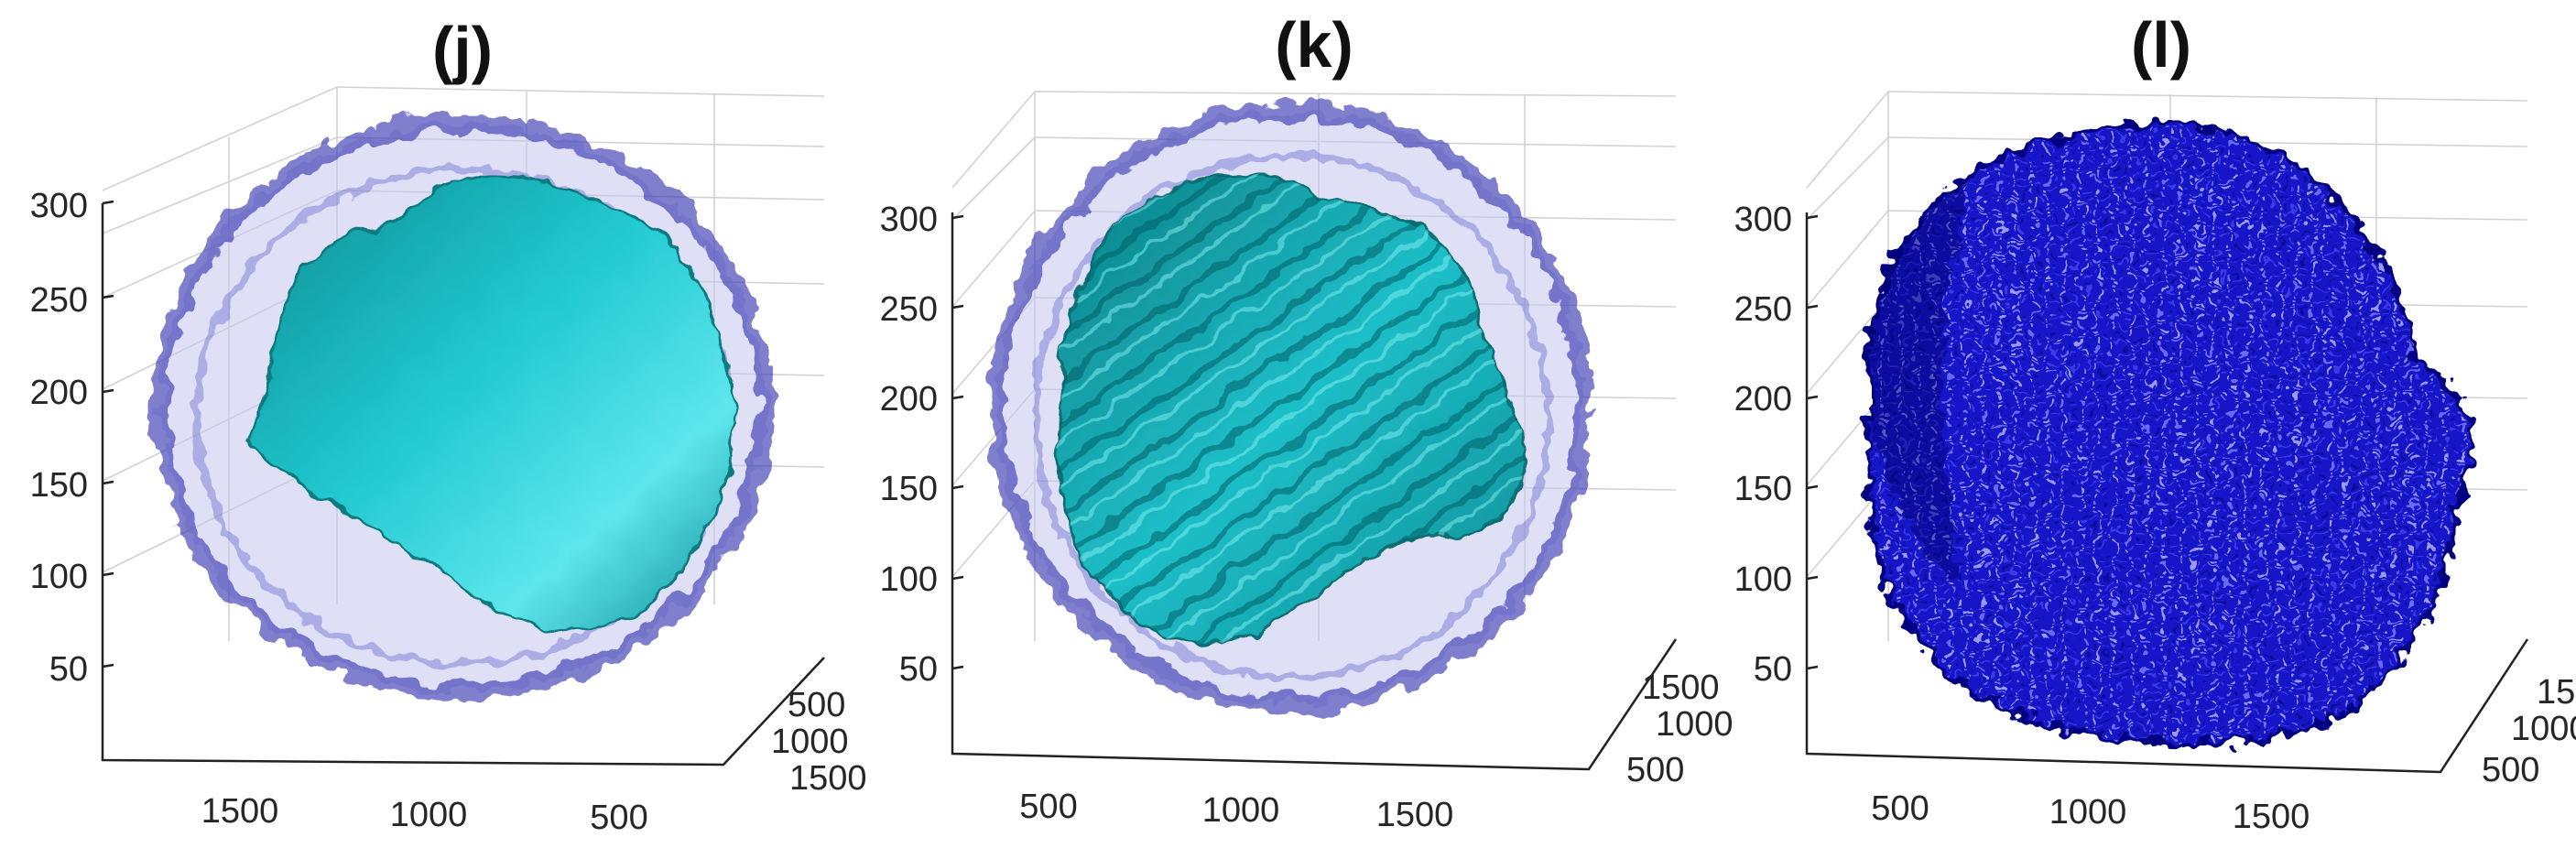 The height and width of the screenshot is (859, 2576). I want to click on outer-shell-inner-k, so click(1291, 417).